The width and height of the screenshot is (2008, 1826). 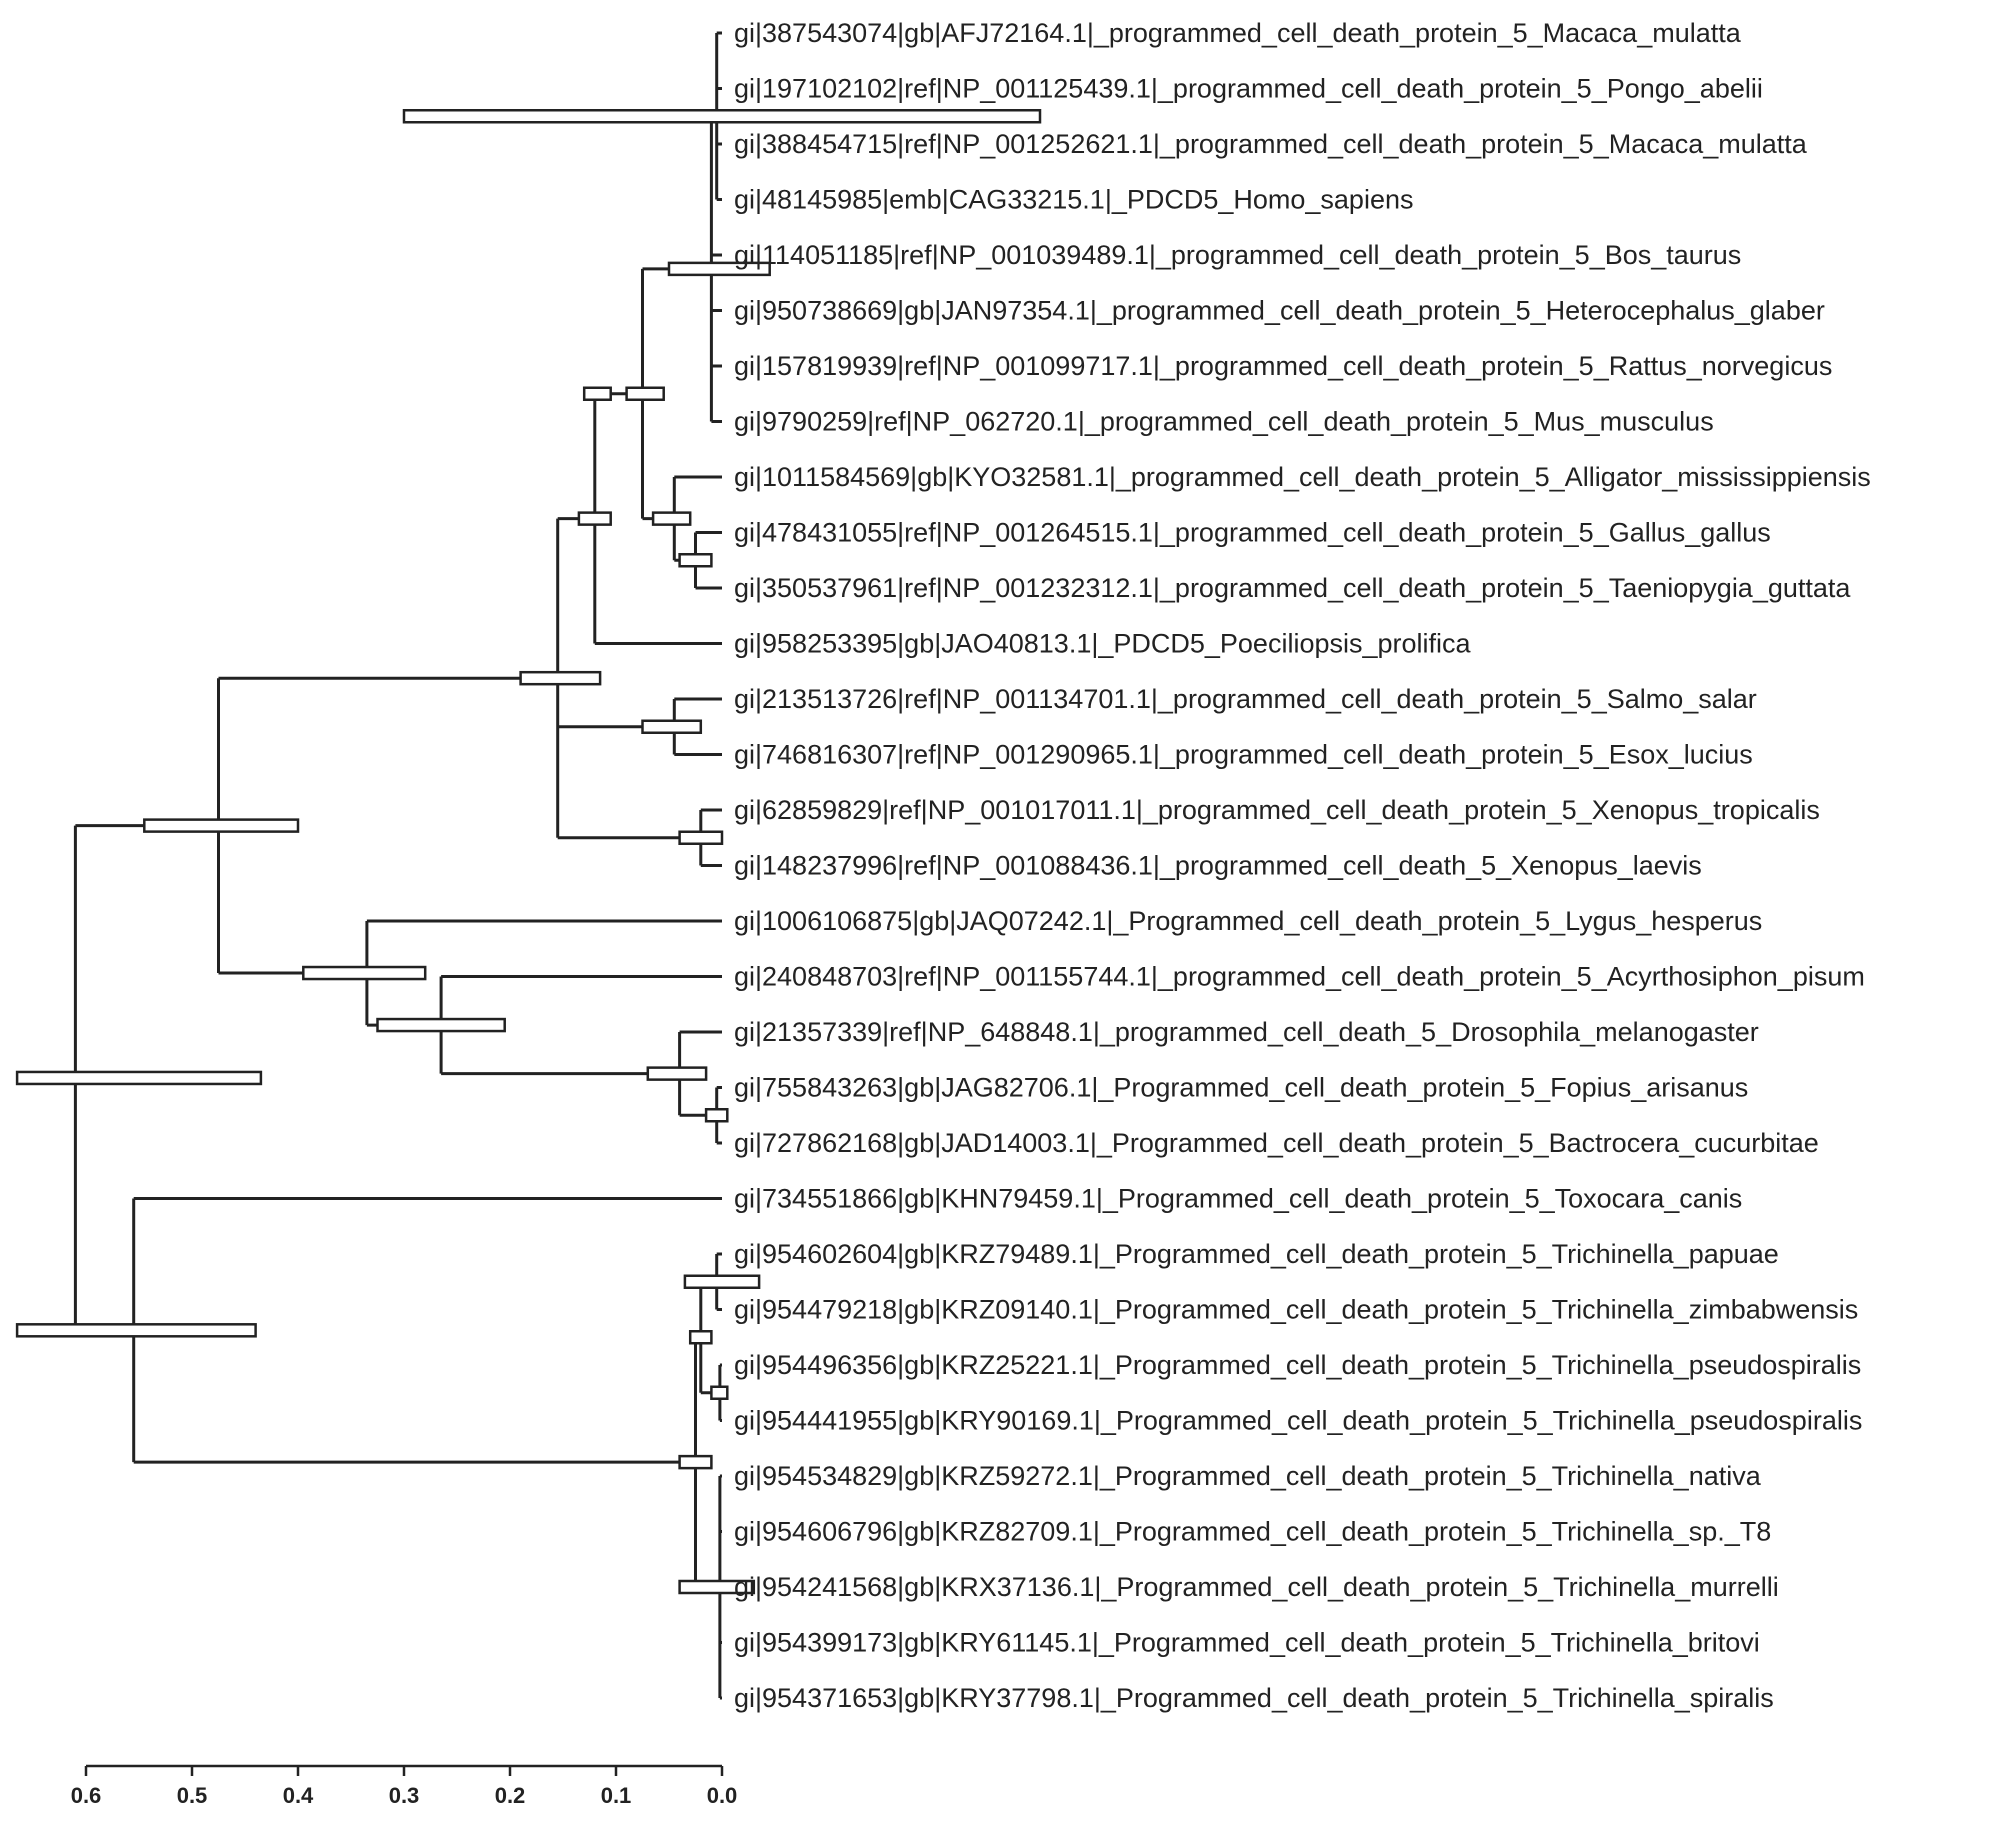 I want to click on axis-tick-label: 0.0, so click(x=722, y=1795).